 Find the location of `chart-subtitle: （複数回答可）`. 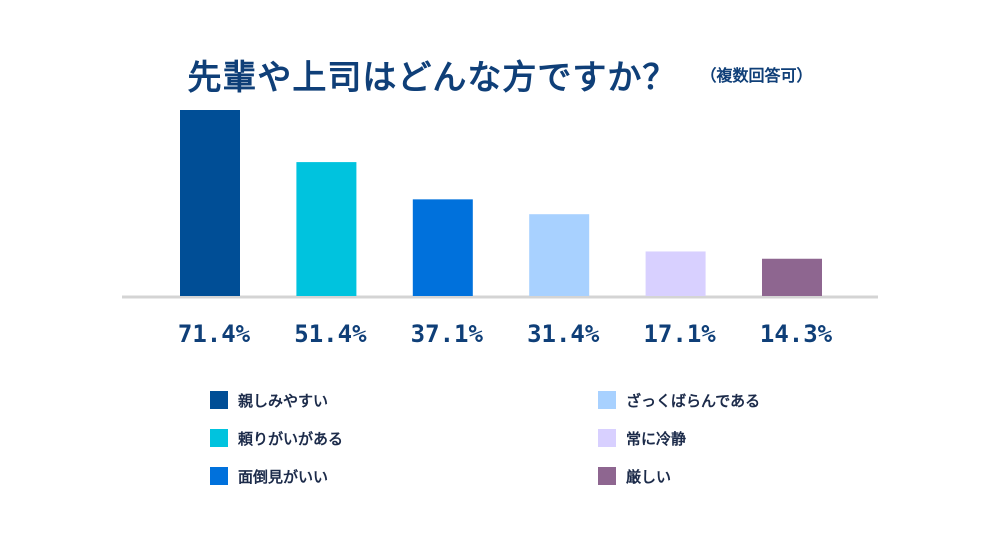

chart-subtitle: （複数回答可） is located at coordinates (756, 75).